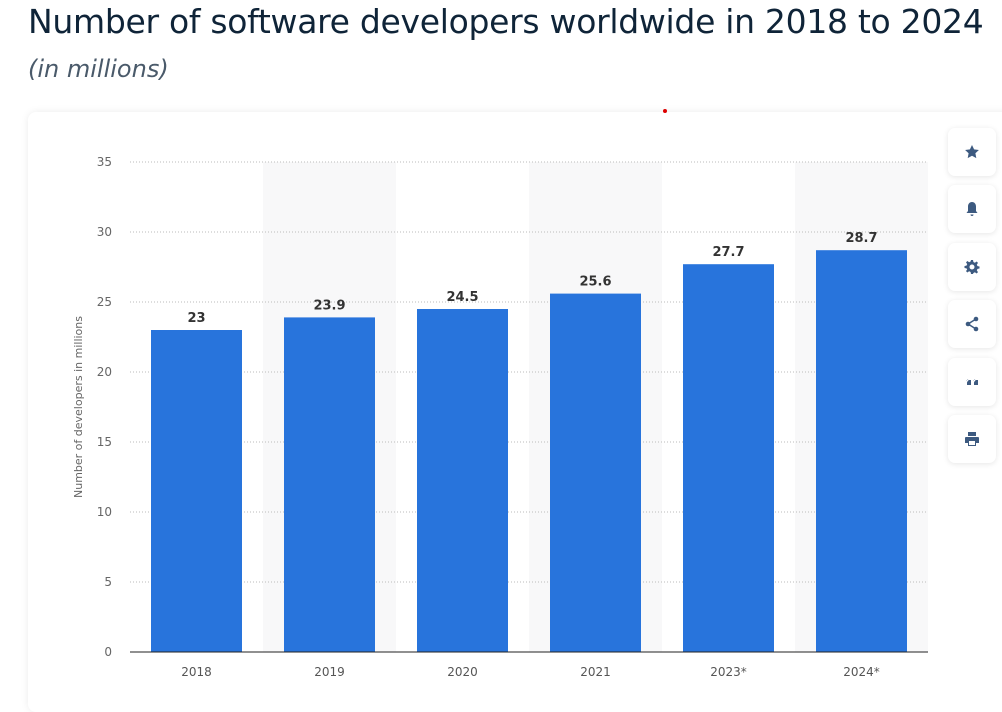  I want to click on y-tick-label: 15, so click(104, 442).